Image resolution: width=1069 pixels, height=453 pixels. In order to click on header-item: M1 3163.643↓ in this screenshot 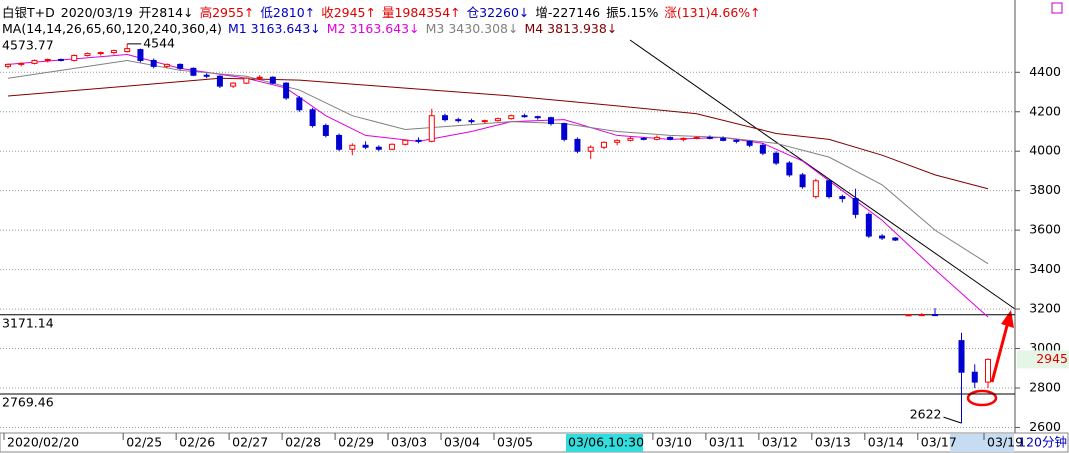, I will do `click(274, 28)`.